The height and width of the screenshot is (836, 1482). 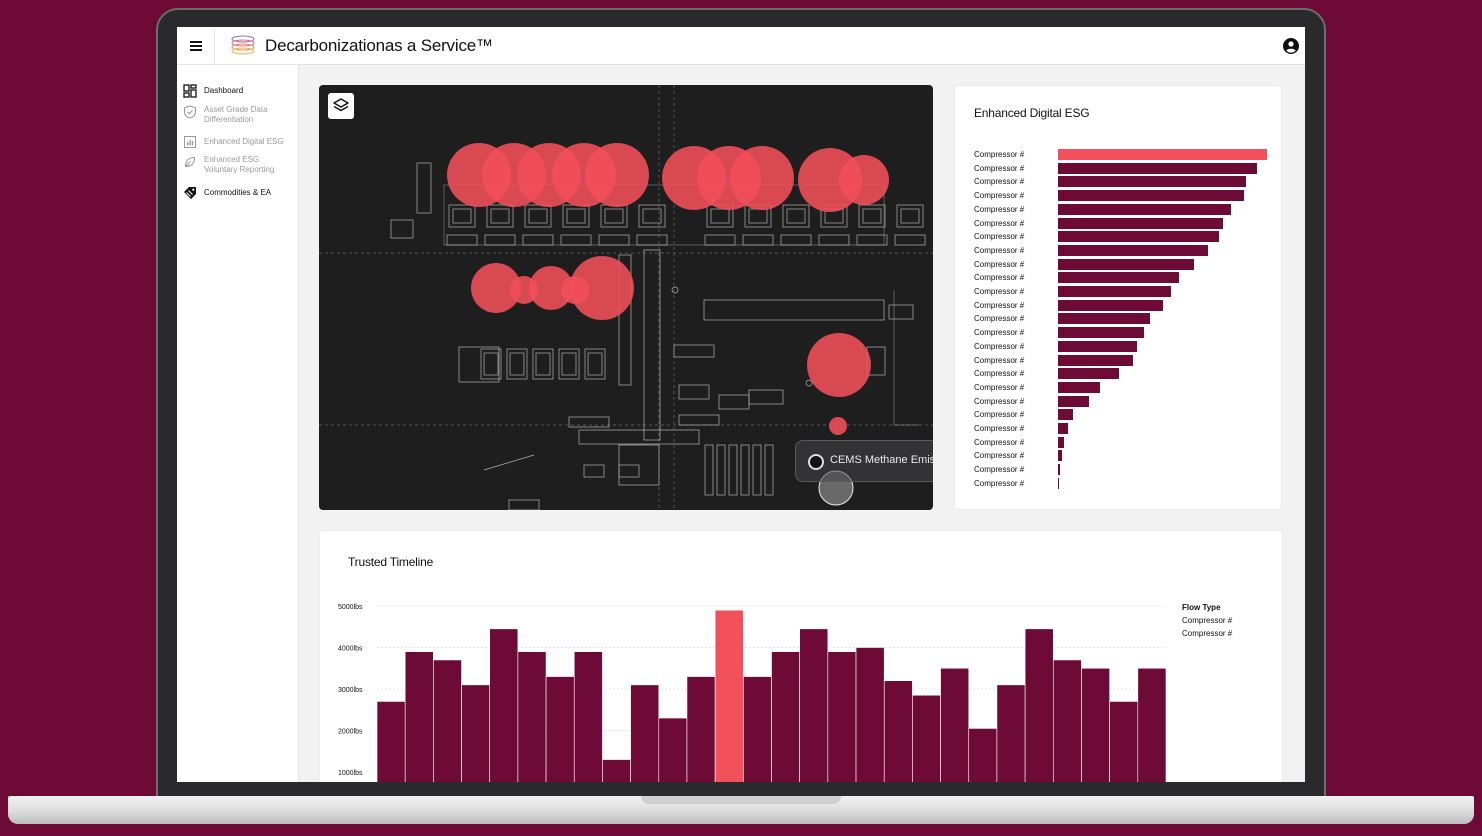 I want to click on sidebar-item-asset-grade: Asset Grade Data Differentiation, so click(x=238, y=115).